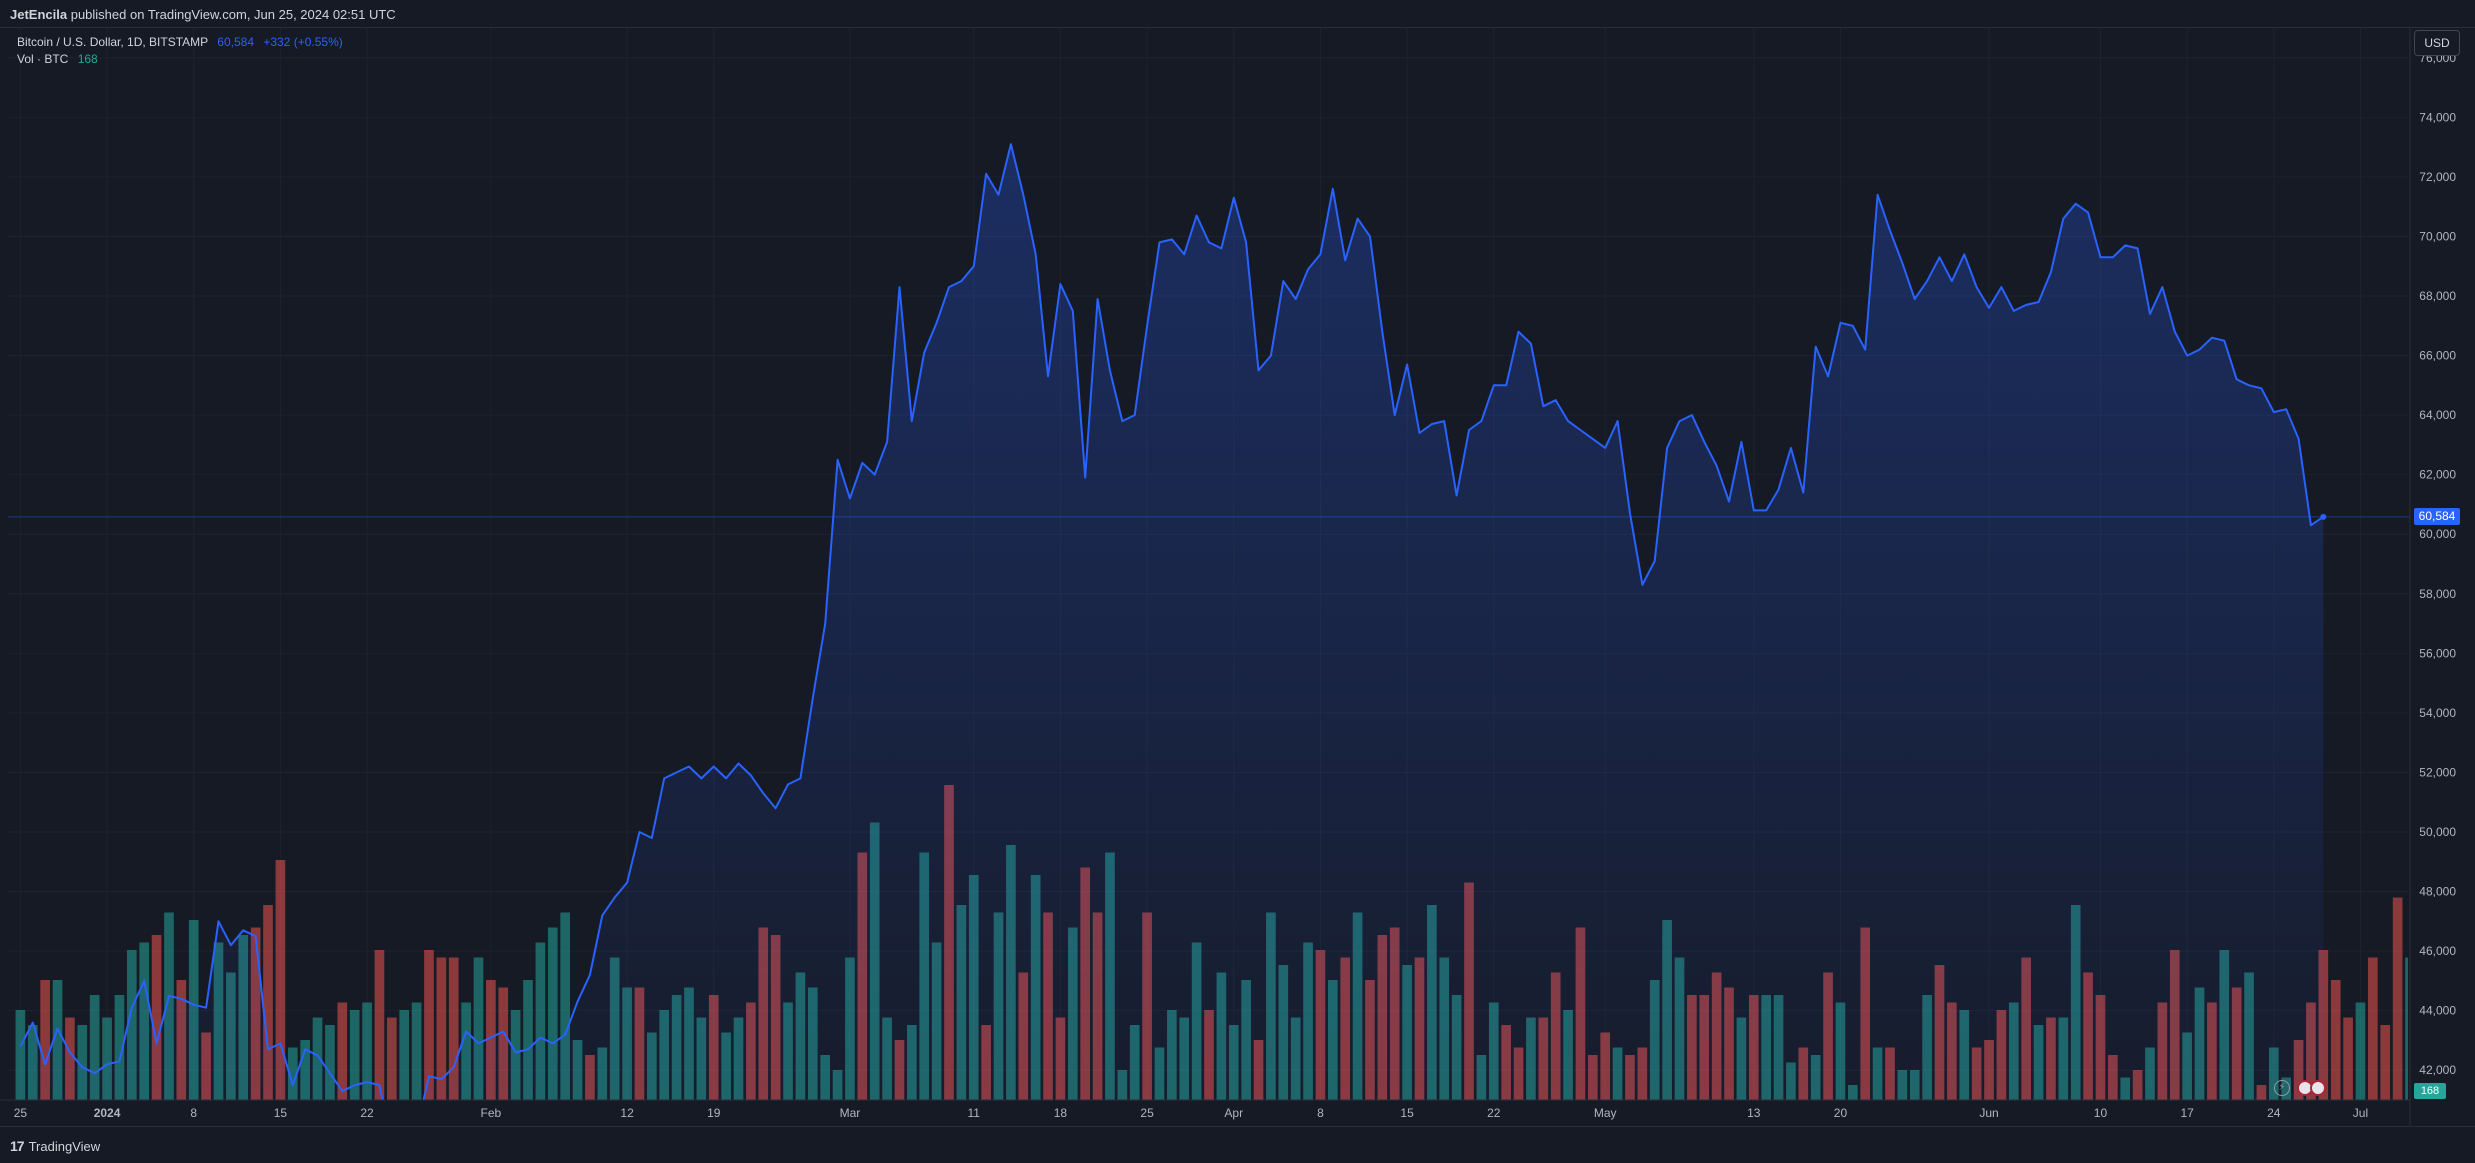 The image size is (2475, 1163). What do you see at coordinates (107, 1113) in the screenshot?
I see `x-tick-label: 2024` at bounding box center [107, 1113].